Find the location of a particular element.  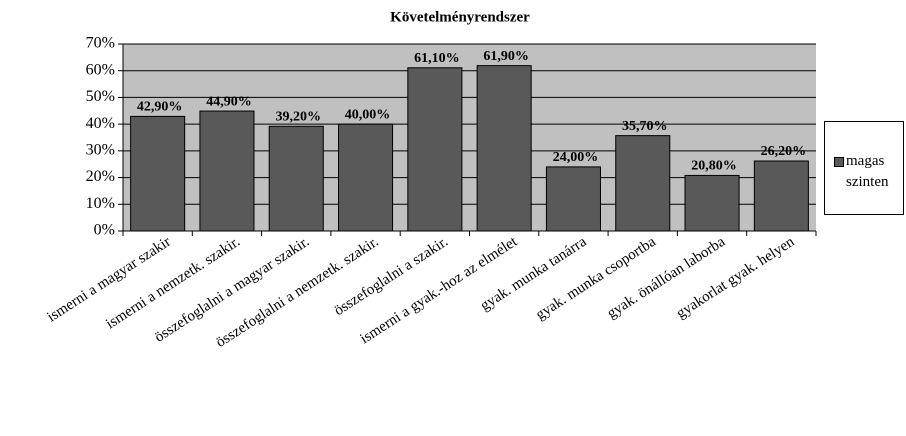

x-tick-label: összefoglalni a szakir. is located at coordinates (390, 276).